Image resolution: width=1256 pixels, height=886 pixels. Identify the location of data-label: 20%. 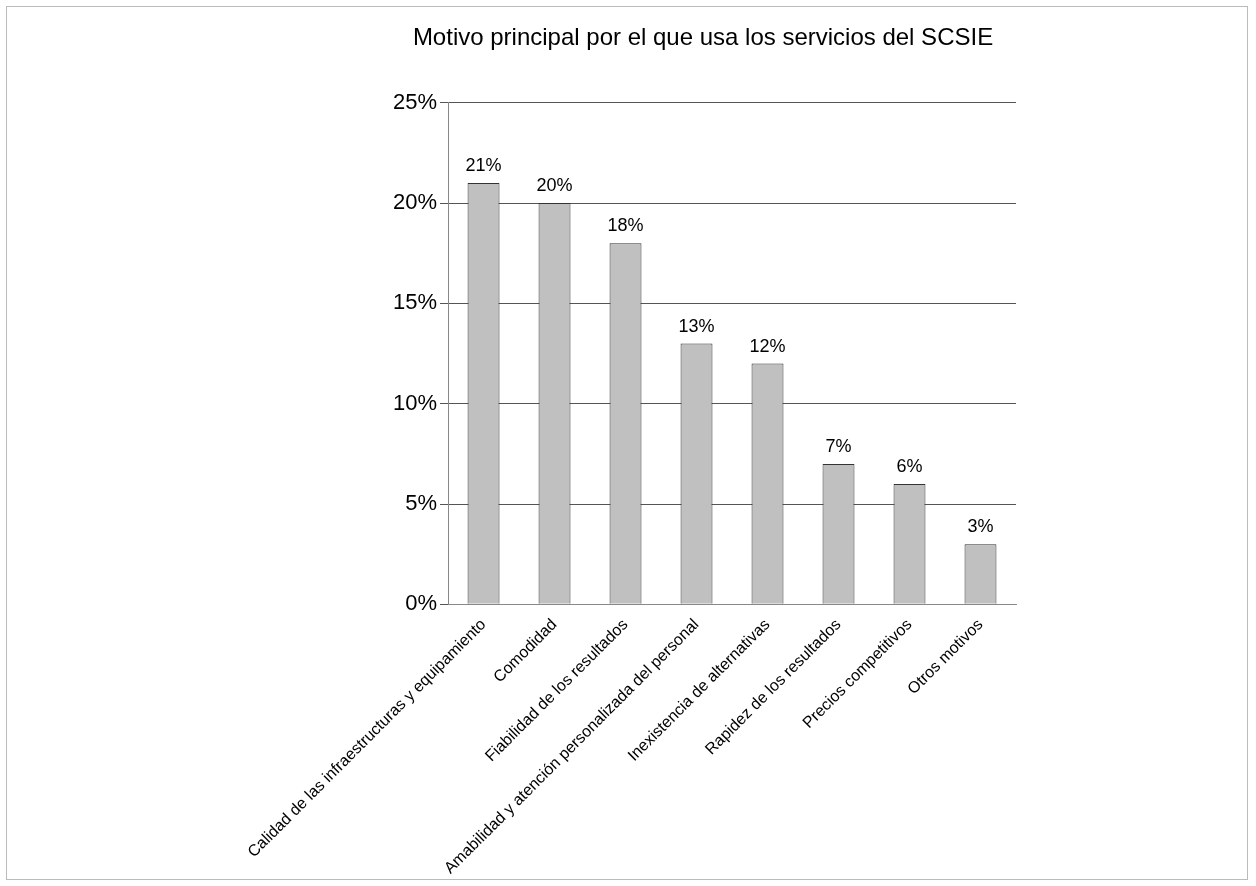
(554, 185).